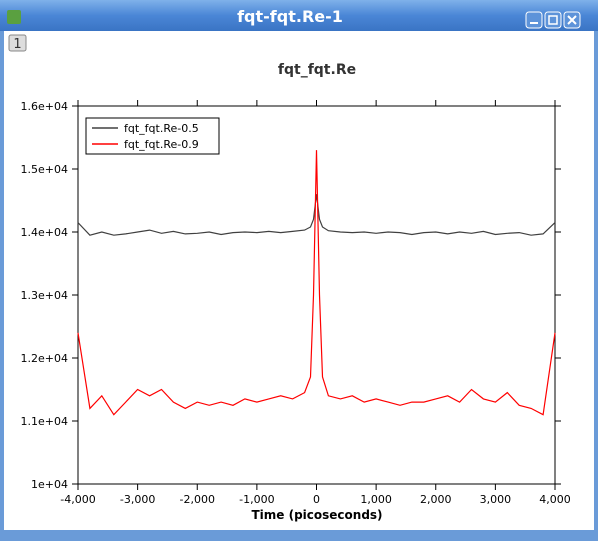 The height and width of the screenshot is (545, 598). I want to click on minimize-button, so click(534, 20).